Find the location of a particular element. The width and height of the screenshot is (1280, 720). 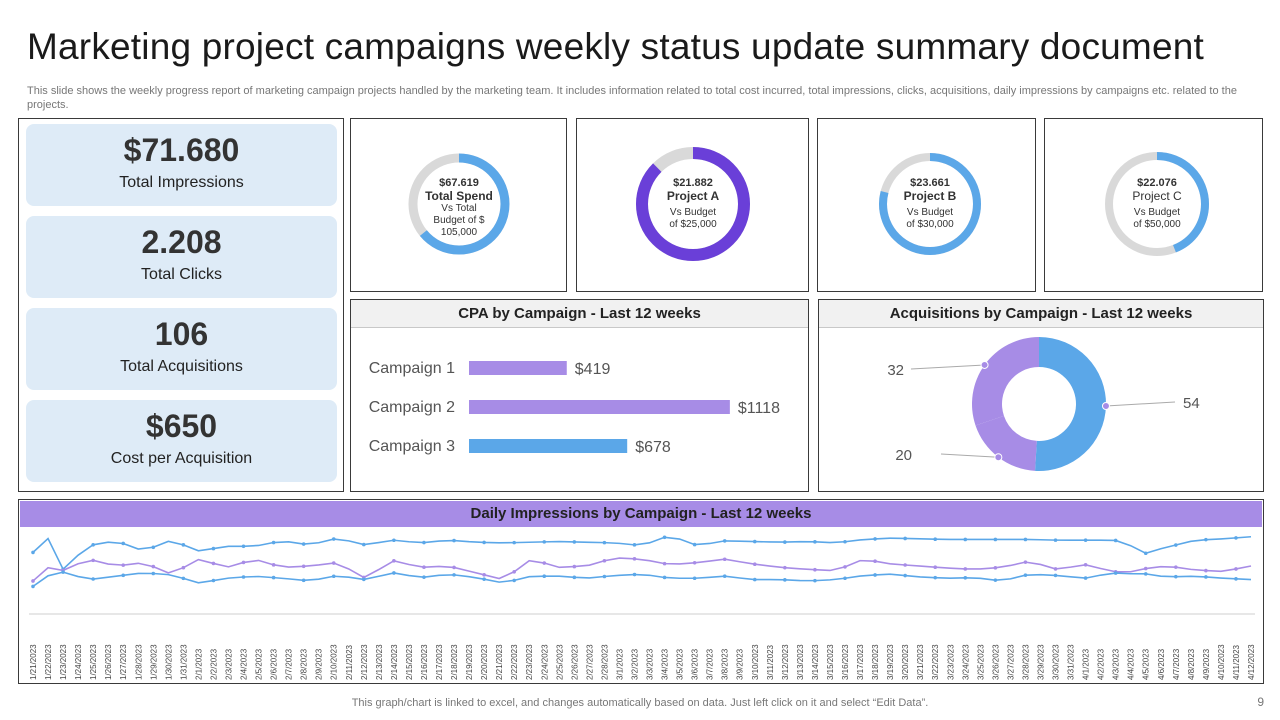

x-tick-label: 1/30/2023 is located at coordinates (168, 662).